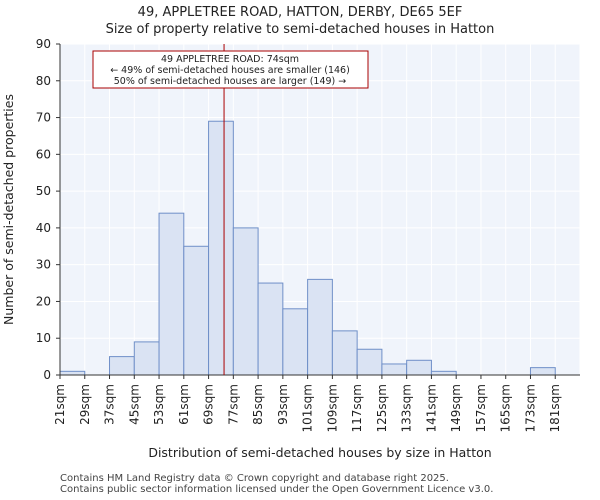  I want to click on x-tick-label: 101sqm, so click(308, 408).